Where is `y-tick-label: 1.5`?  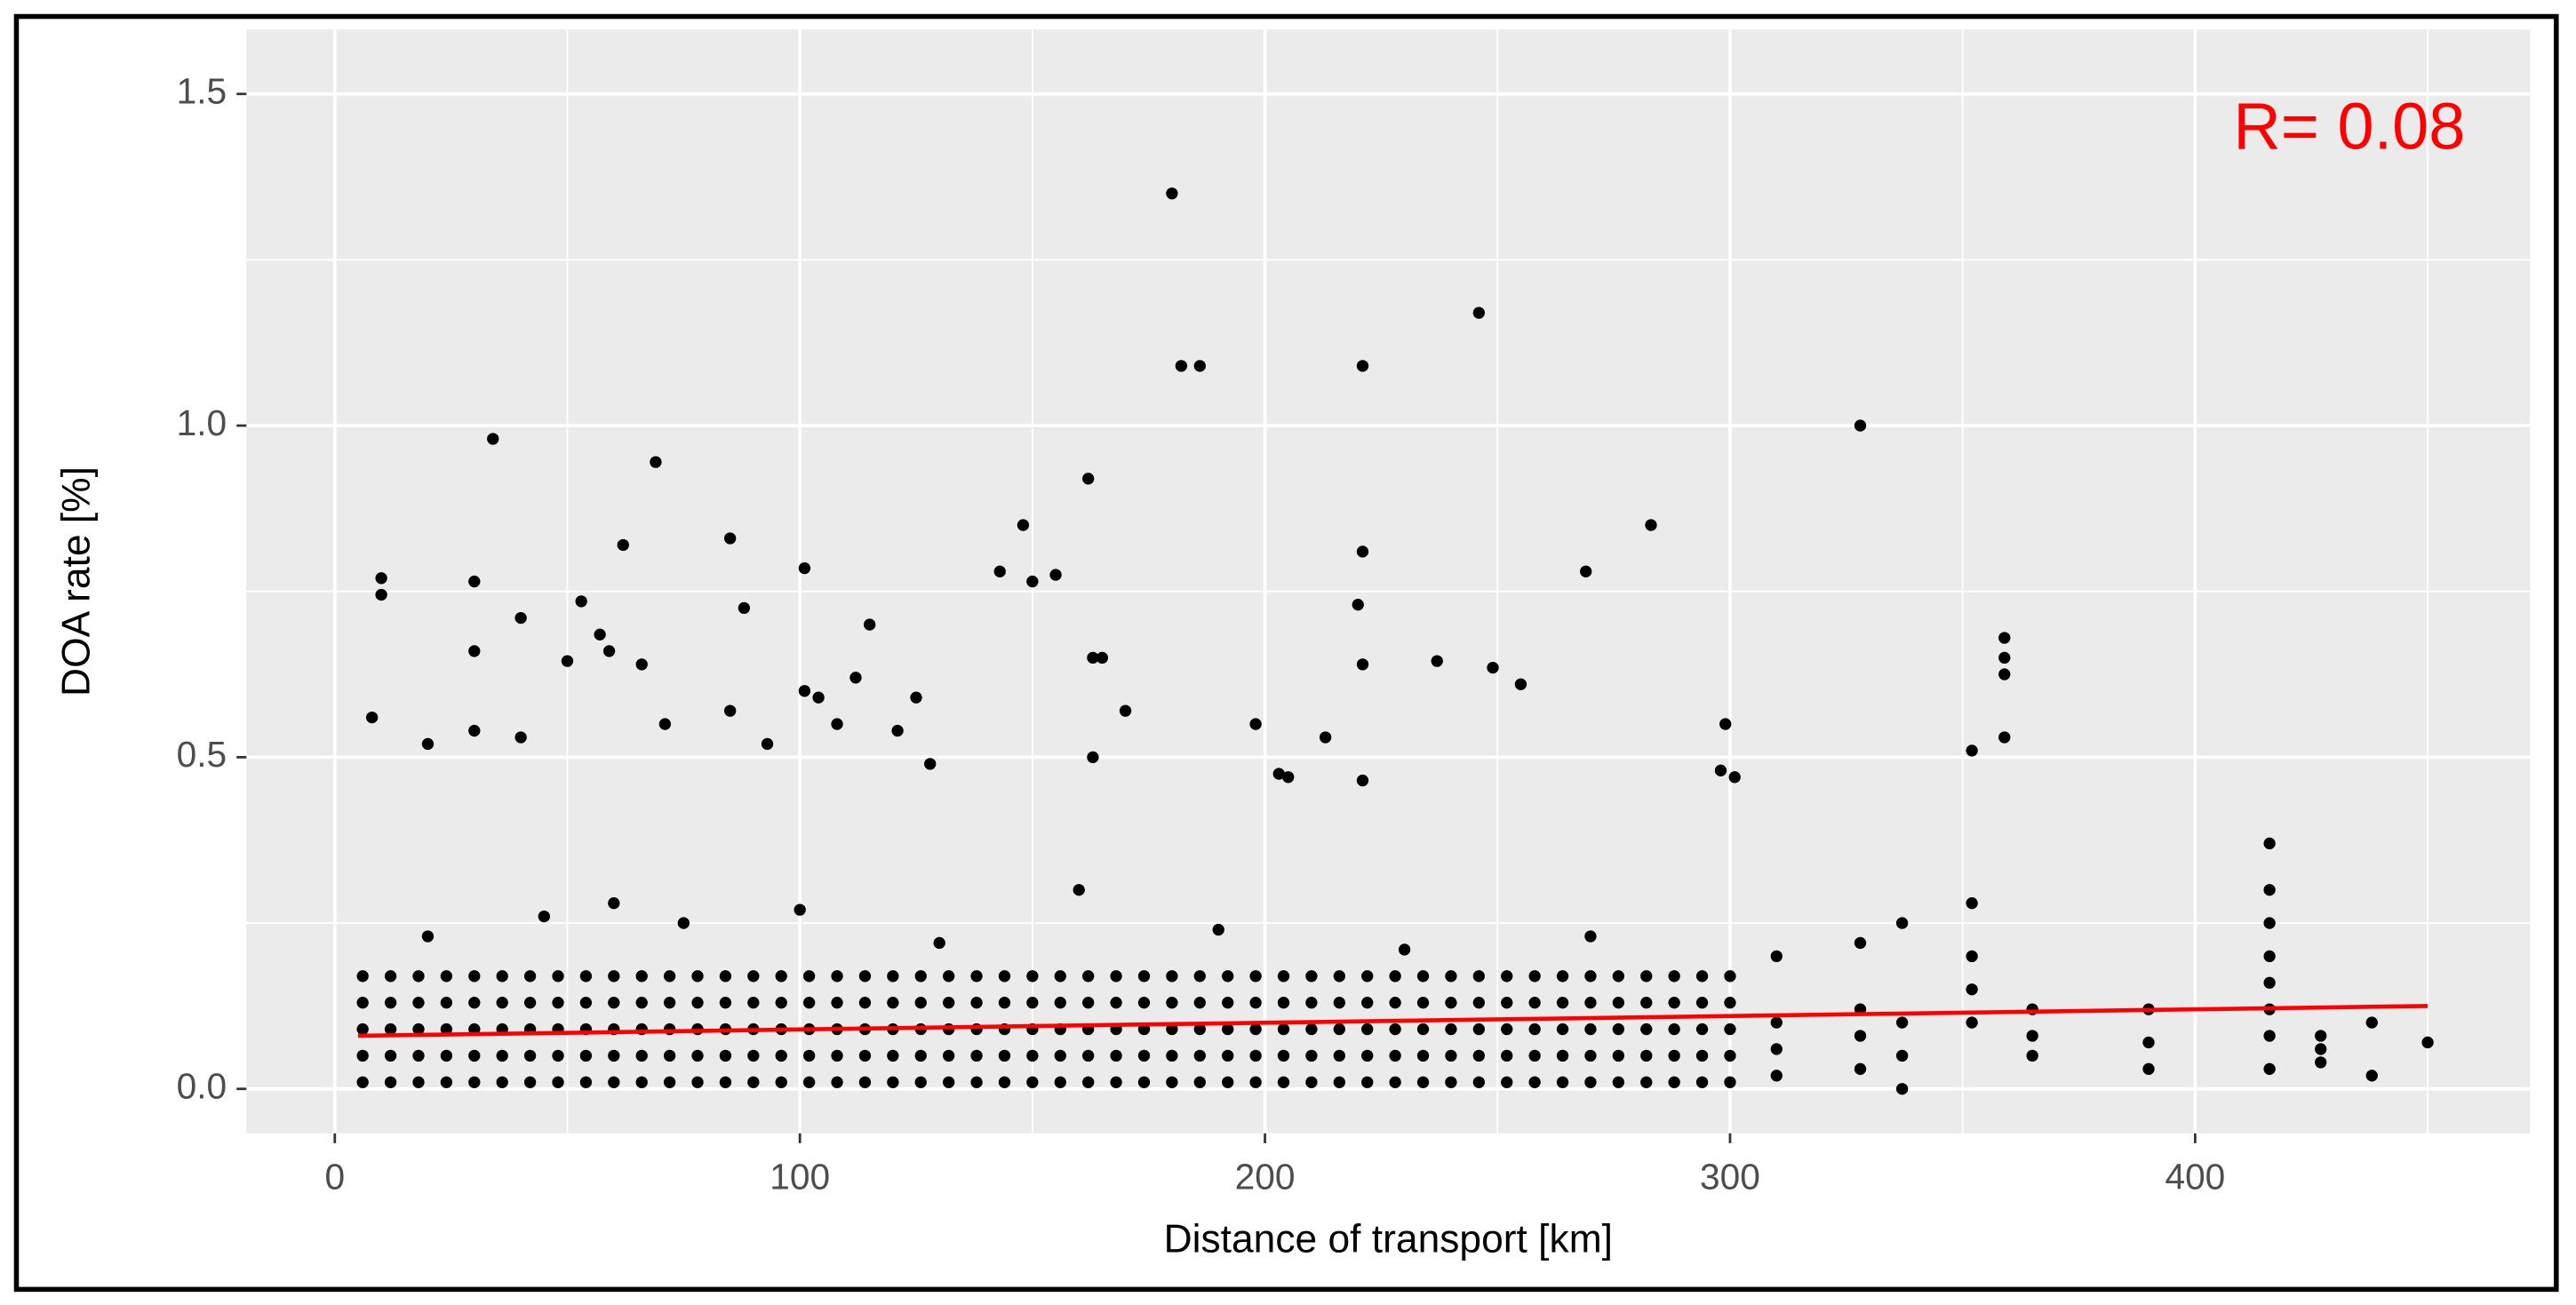
y-tick-label: 1.5 is located at coordinates (202, 90).